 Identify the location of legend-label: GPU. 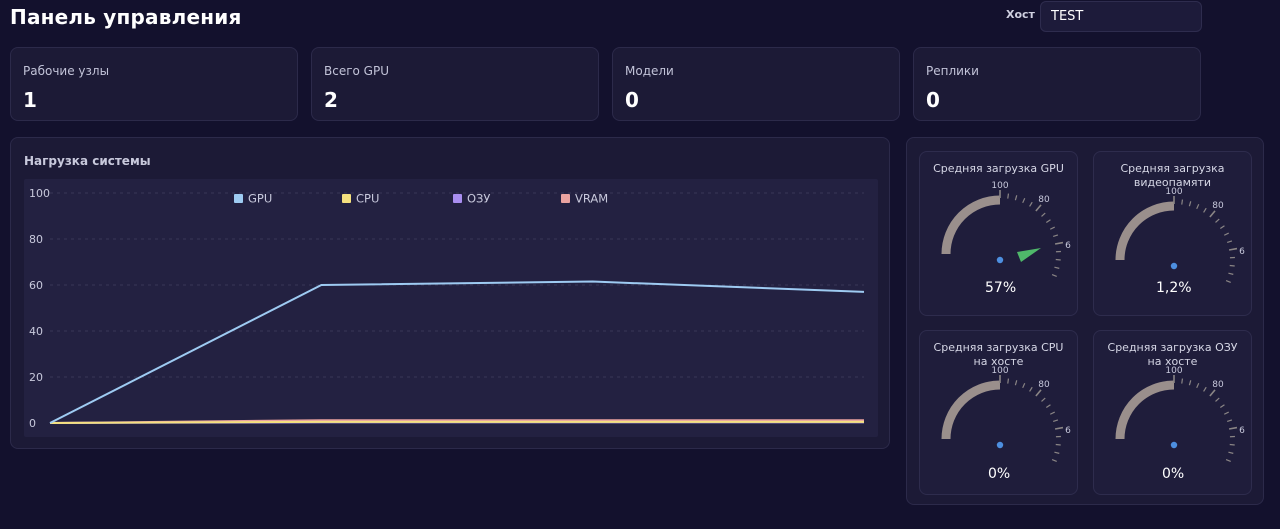
(260, 199).